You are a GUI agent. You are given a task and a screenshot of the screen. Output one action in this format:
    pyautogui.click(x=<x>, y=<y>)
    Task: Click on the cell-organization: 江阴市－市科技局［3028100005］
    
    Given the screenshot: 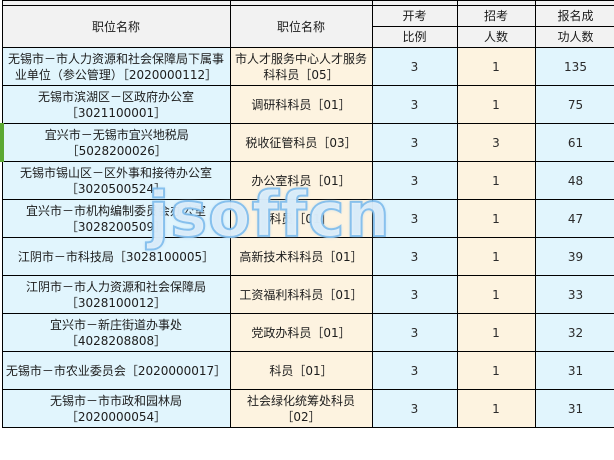 What is the action you would take?
    pyautogui.click(x=116, y=257)
    